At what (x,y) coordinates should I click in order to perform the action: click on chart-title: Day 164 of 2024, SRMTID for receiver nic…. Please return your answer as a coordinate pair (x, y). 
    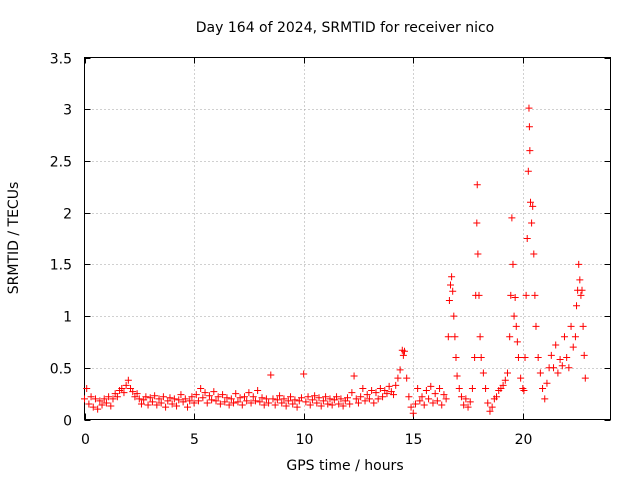
    Looking at the image, I should click on (345, 28).